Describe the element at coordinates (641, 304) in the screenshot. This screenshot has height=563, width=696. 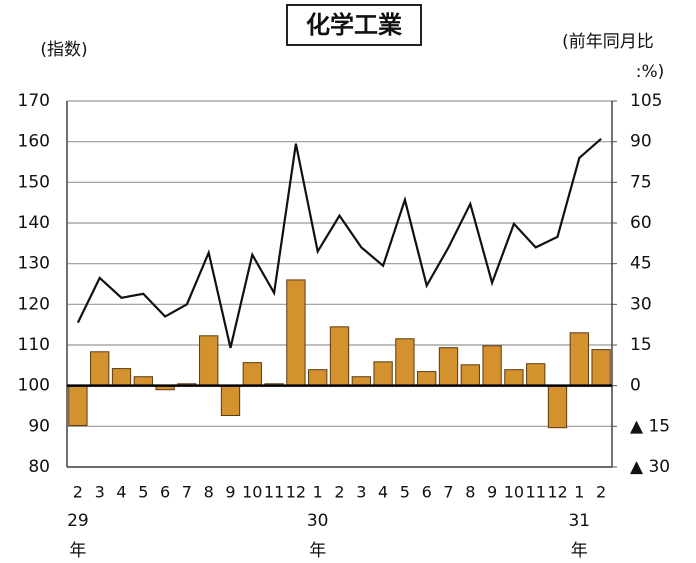
I see `y2-tick-label: 30` at that location.